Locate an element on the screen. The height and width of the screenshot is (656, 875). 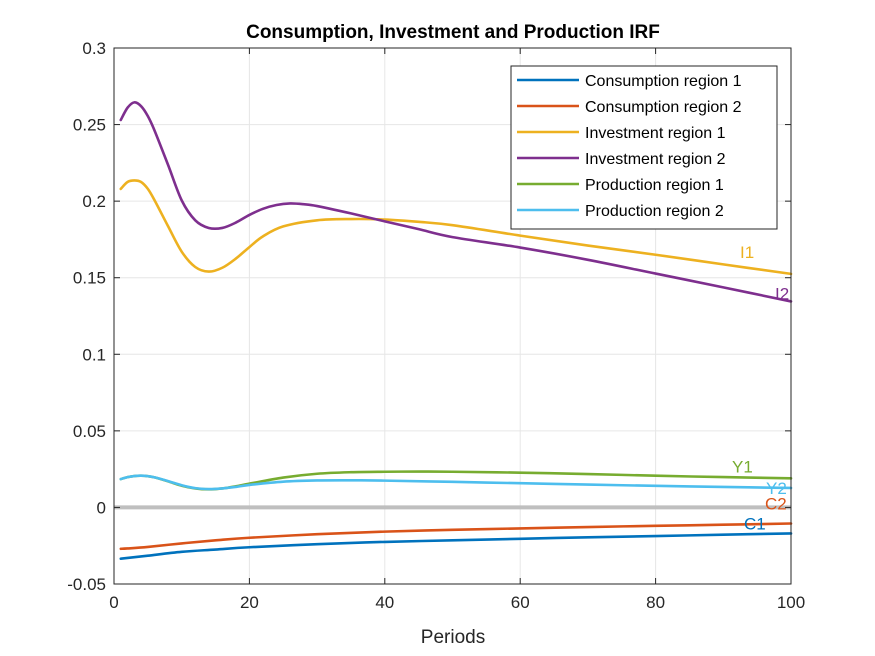
x-tick-label: 40 is located at coordinates (384, 602).